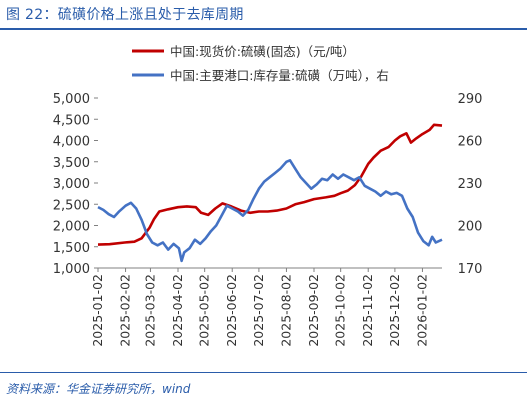  What do you see at coordinates (340, 310) in the screenshot?
I see `x-tick-label: 2025-10-02` at bounding box center [340, 310].